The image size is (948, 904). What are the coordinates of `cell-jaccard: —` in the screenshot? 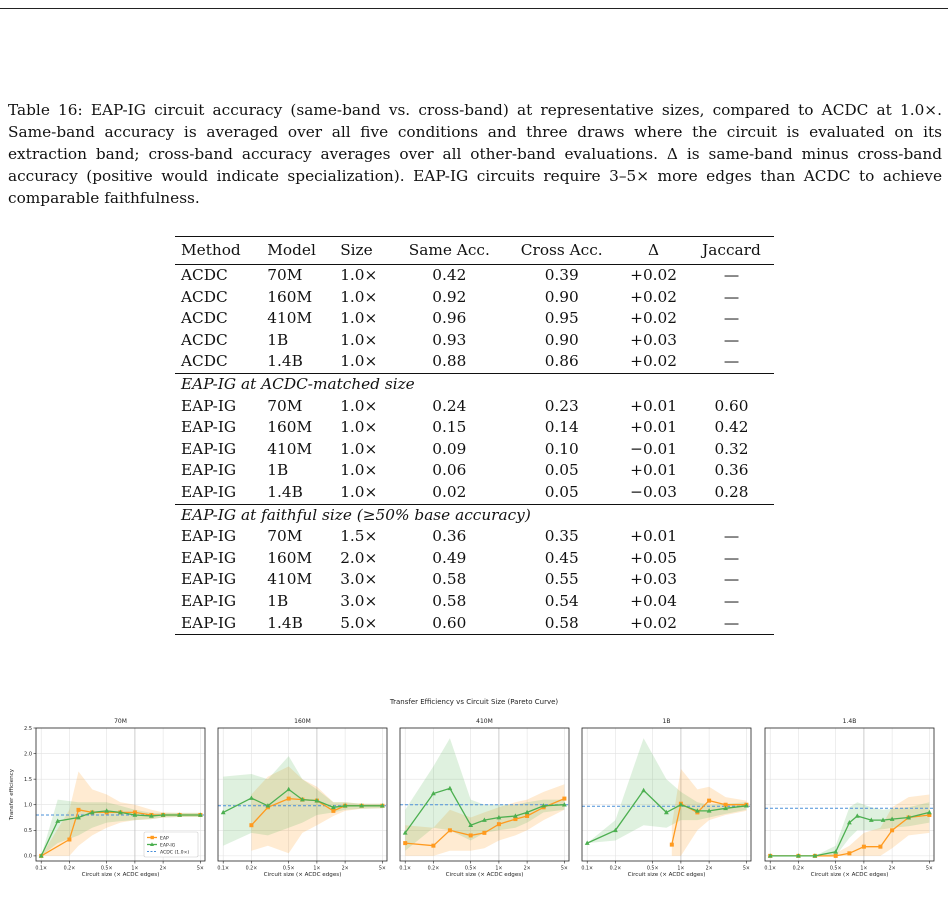 It's located at (731, 361).